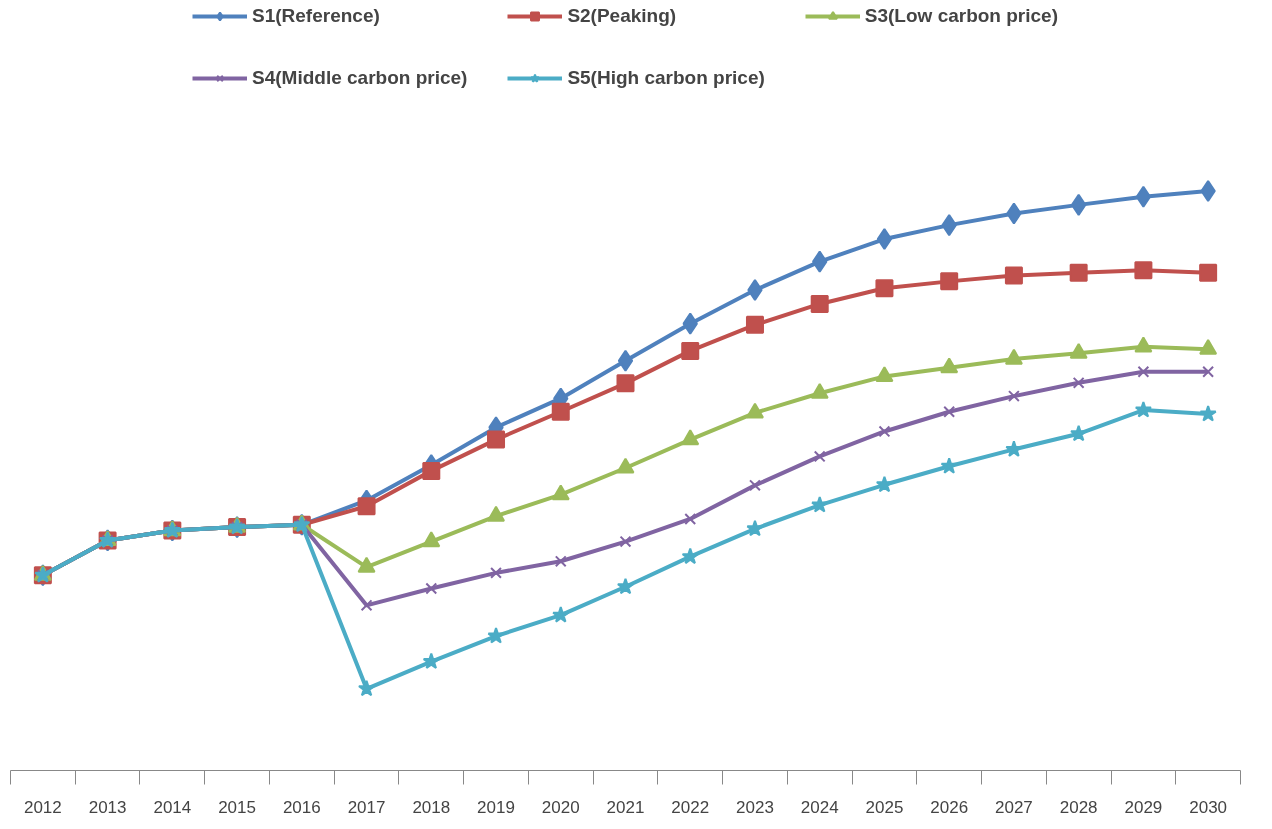  Describe the element at coordinates (107, 807) in the screenshot. I see `x-tick-label: 2013` at that location.